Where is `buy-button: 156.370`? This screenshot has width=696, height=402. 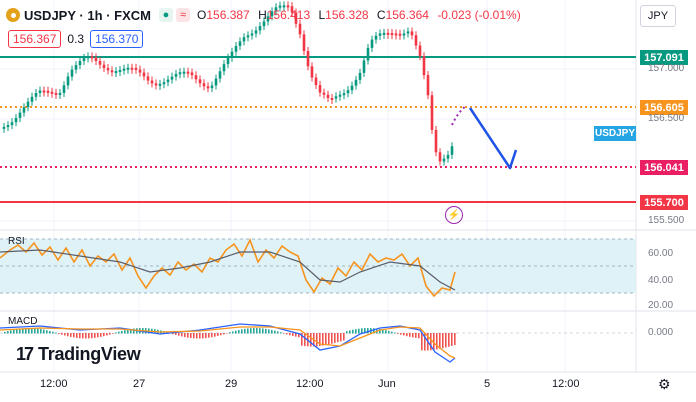 buy-button: 156.370 is located at coordinates (117, 39).